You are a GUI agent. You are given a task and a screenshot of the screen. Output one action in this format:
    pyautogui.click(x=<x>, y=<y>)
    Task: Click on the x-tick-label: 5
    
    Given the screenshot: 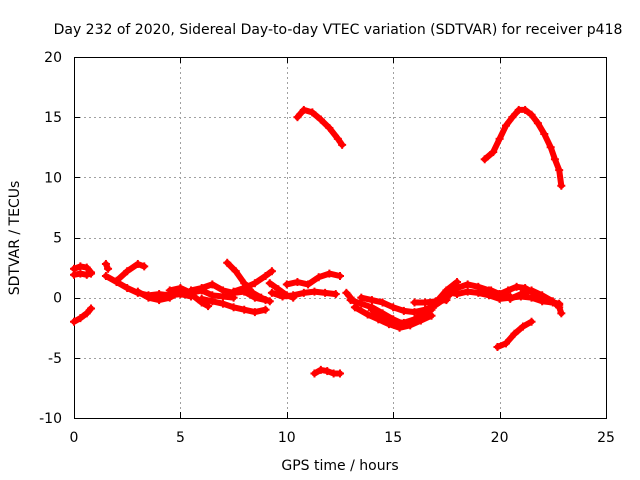 What is the action you would take?
    pyautogui.click(x=180, y=438)
    